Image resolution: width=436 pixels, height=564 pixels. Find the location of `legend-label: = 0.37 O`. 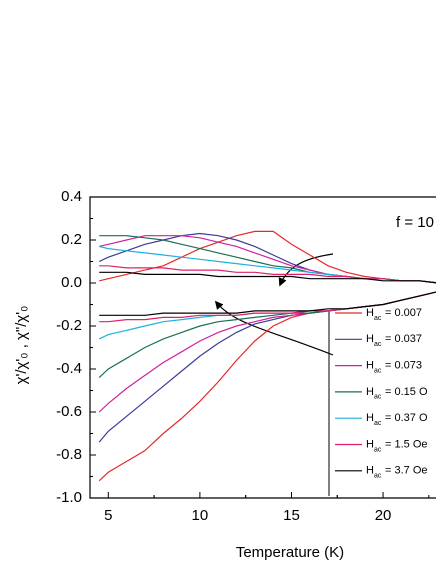

legend-label: = 0.37 O is located at coordinates (406, 418).